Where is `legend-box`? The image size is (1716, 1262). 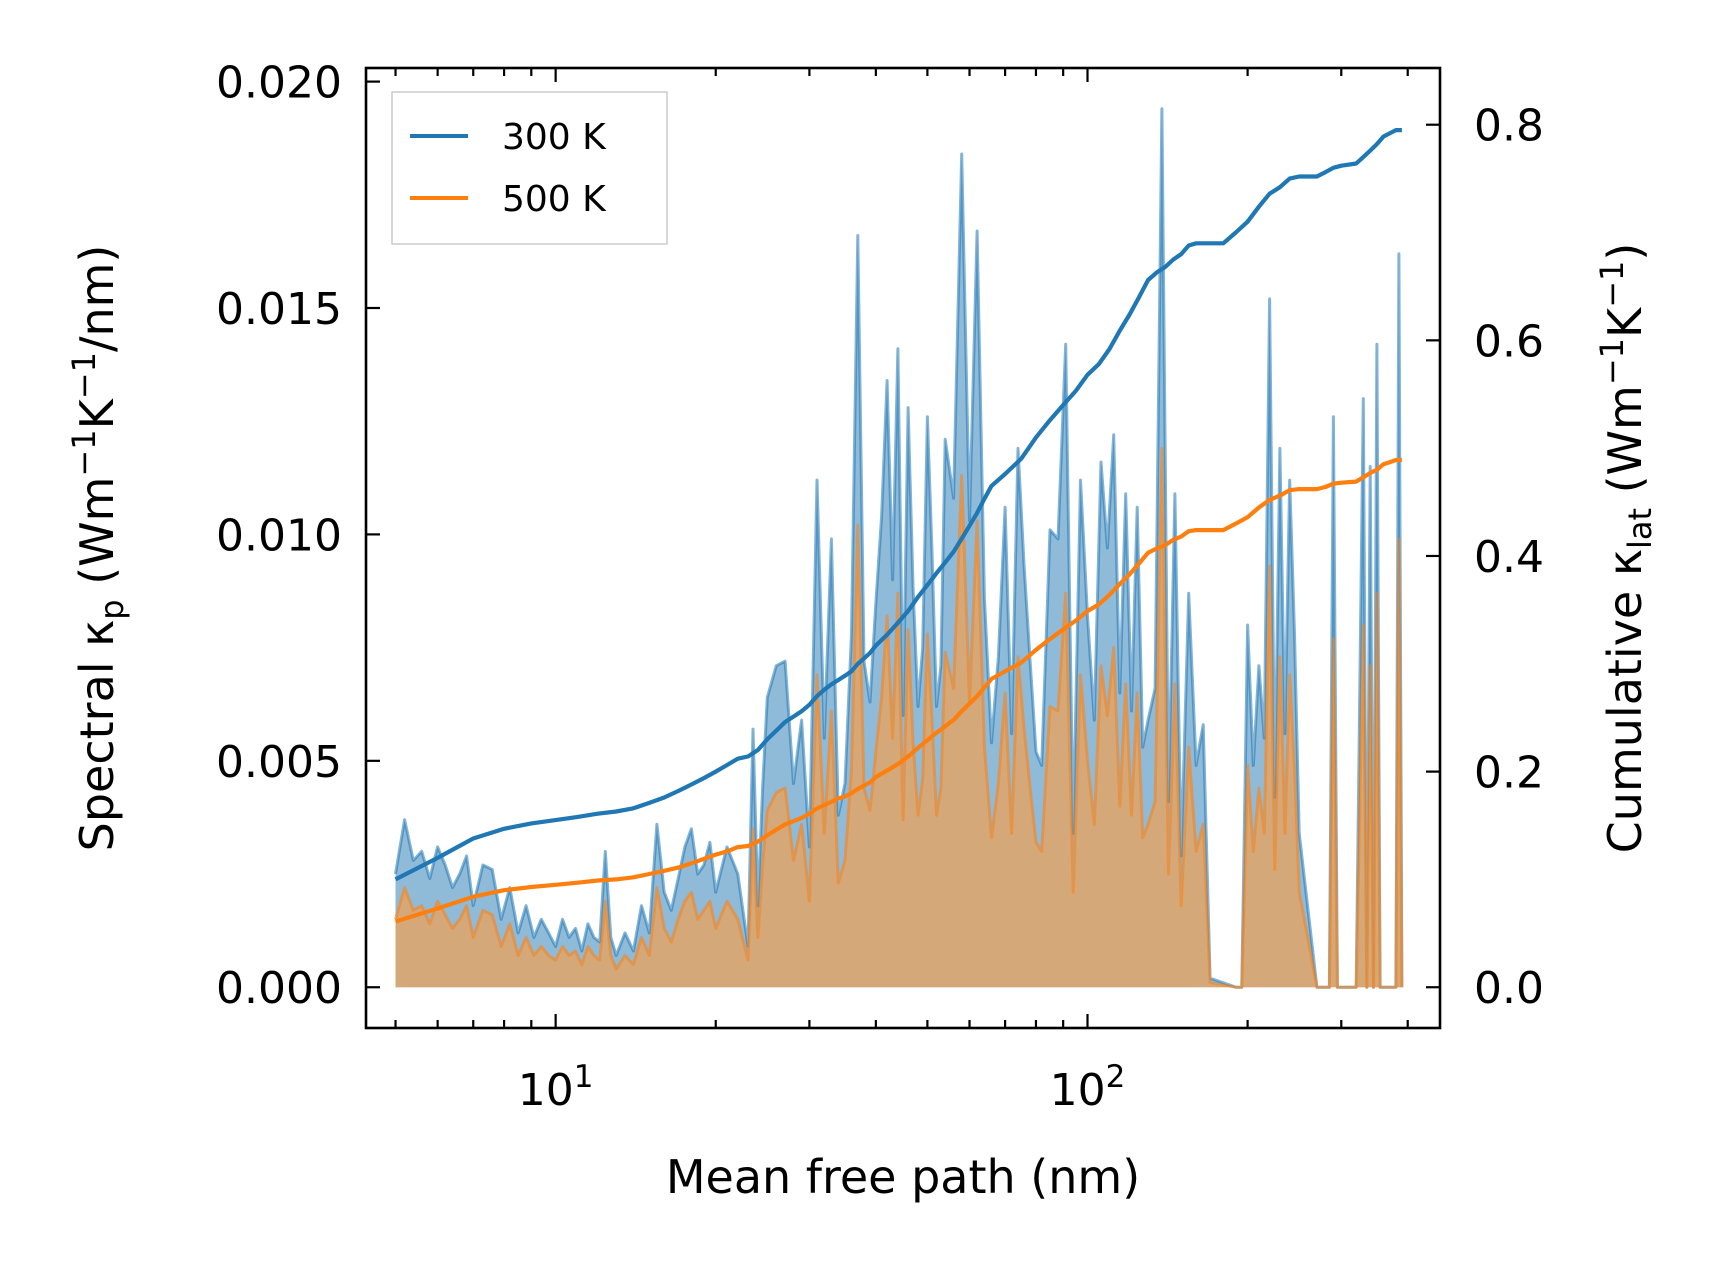
legend-box is located at coordinates (529, 168).